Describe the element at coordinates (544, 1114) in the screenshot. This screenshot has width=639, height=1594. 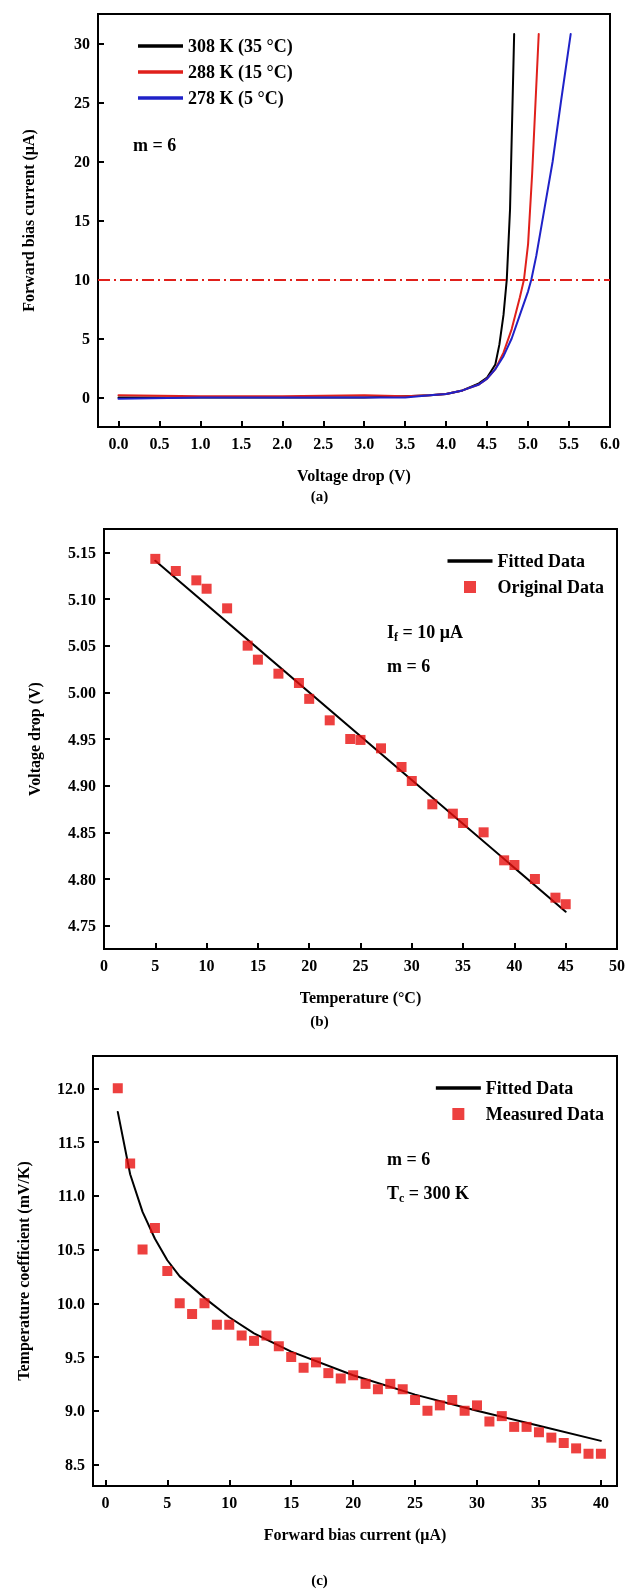
I see `legend-label: Measured Data` at that location.